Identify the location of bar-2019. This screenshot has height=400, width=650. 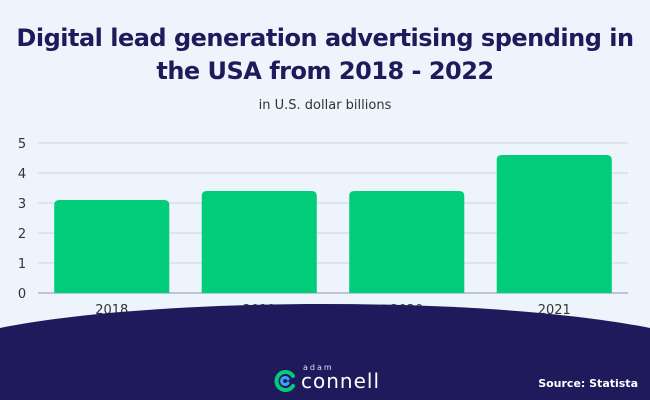
(259, 242).